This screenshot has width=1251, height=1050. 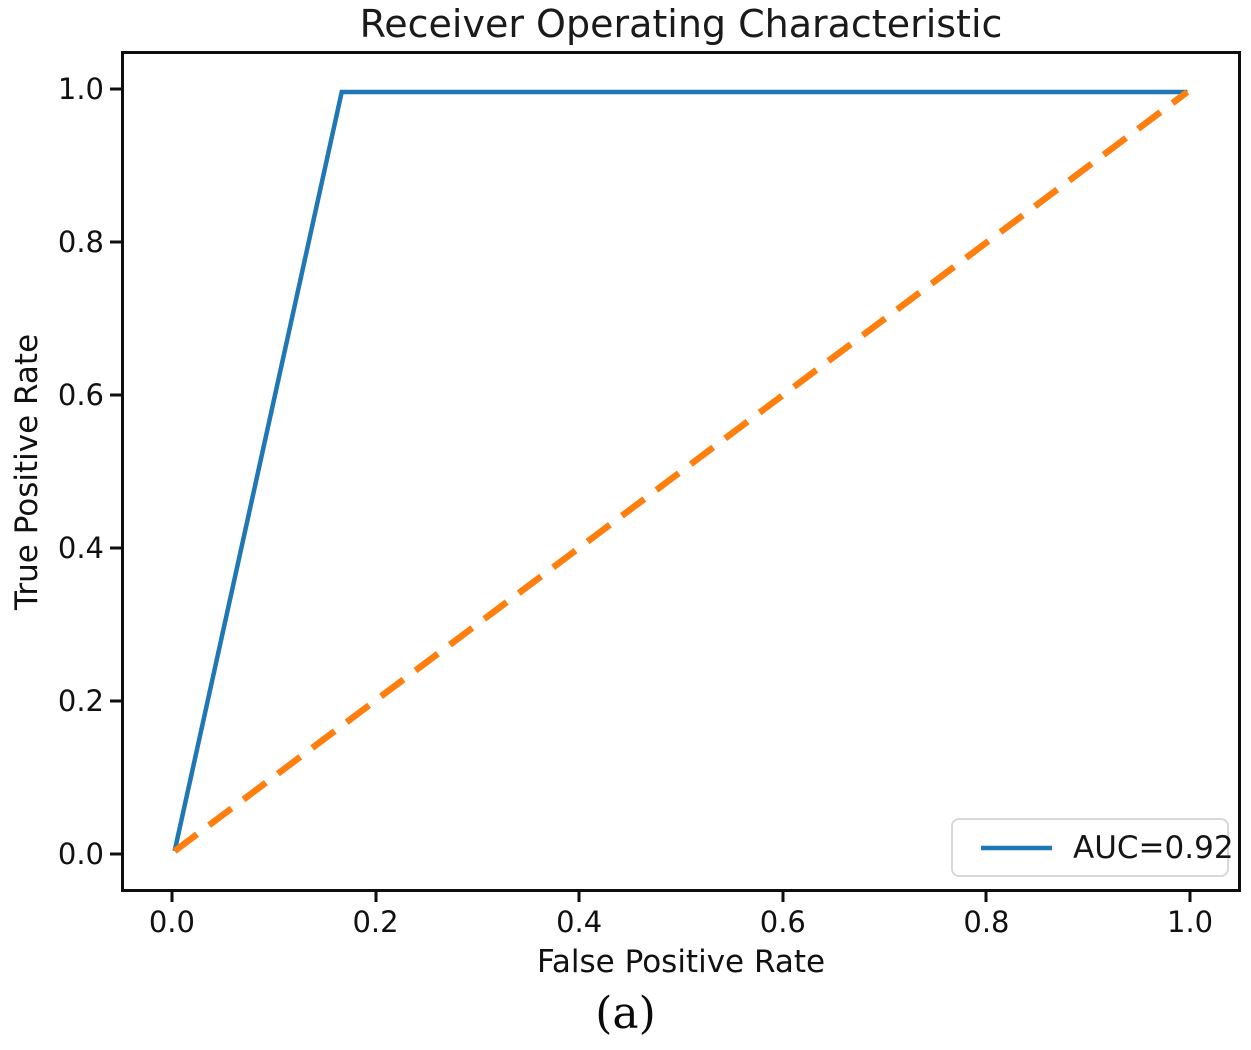 What do you see at coordinates (625, 1013) in the screenshot?
I see `figure-caption: (a)` at bounding box center [625, 1013].